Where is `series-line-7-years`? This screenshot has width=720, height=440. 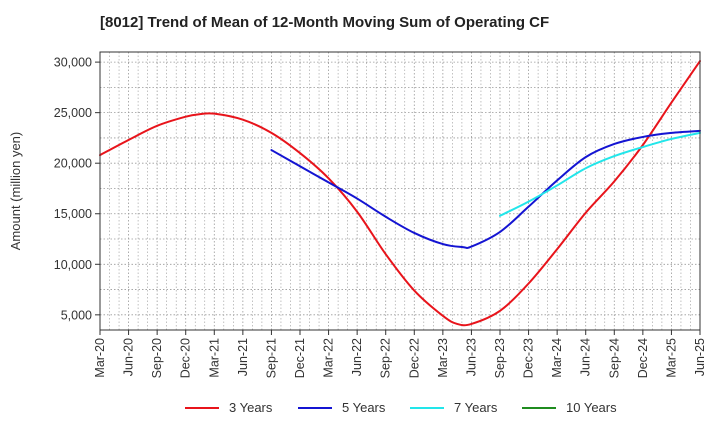
series-line-7-years is located at coordinates (600, 174).